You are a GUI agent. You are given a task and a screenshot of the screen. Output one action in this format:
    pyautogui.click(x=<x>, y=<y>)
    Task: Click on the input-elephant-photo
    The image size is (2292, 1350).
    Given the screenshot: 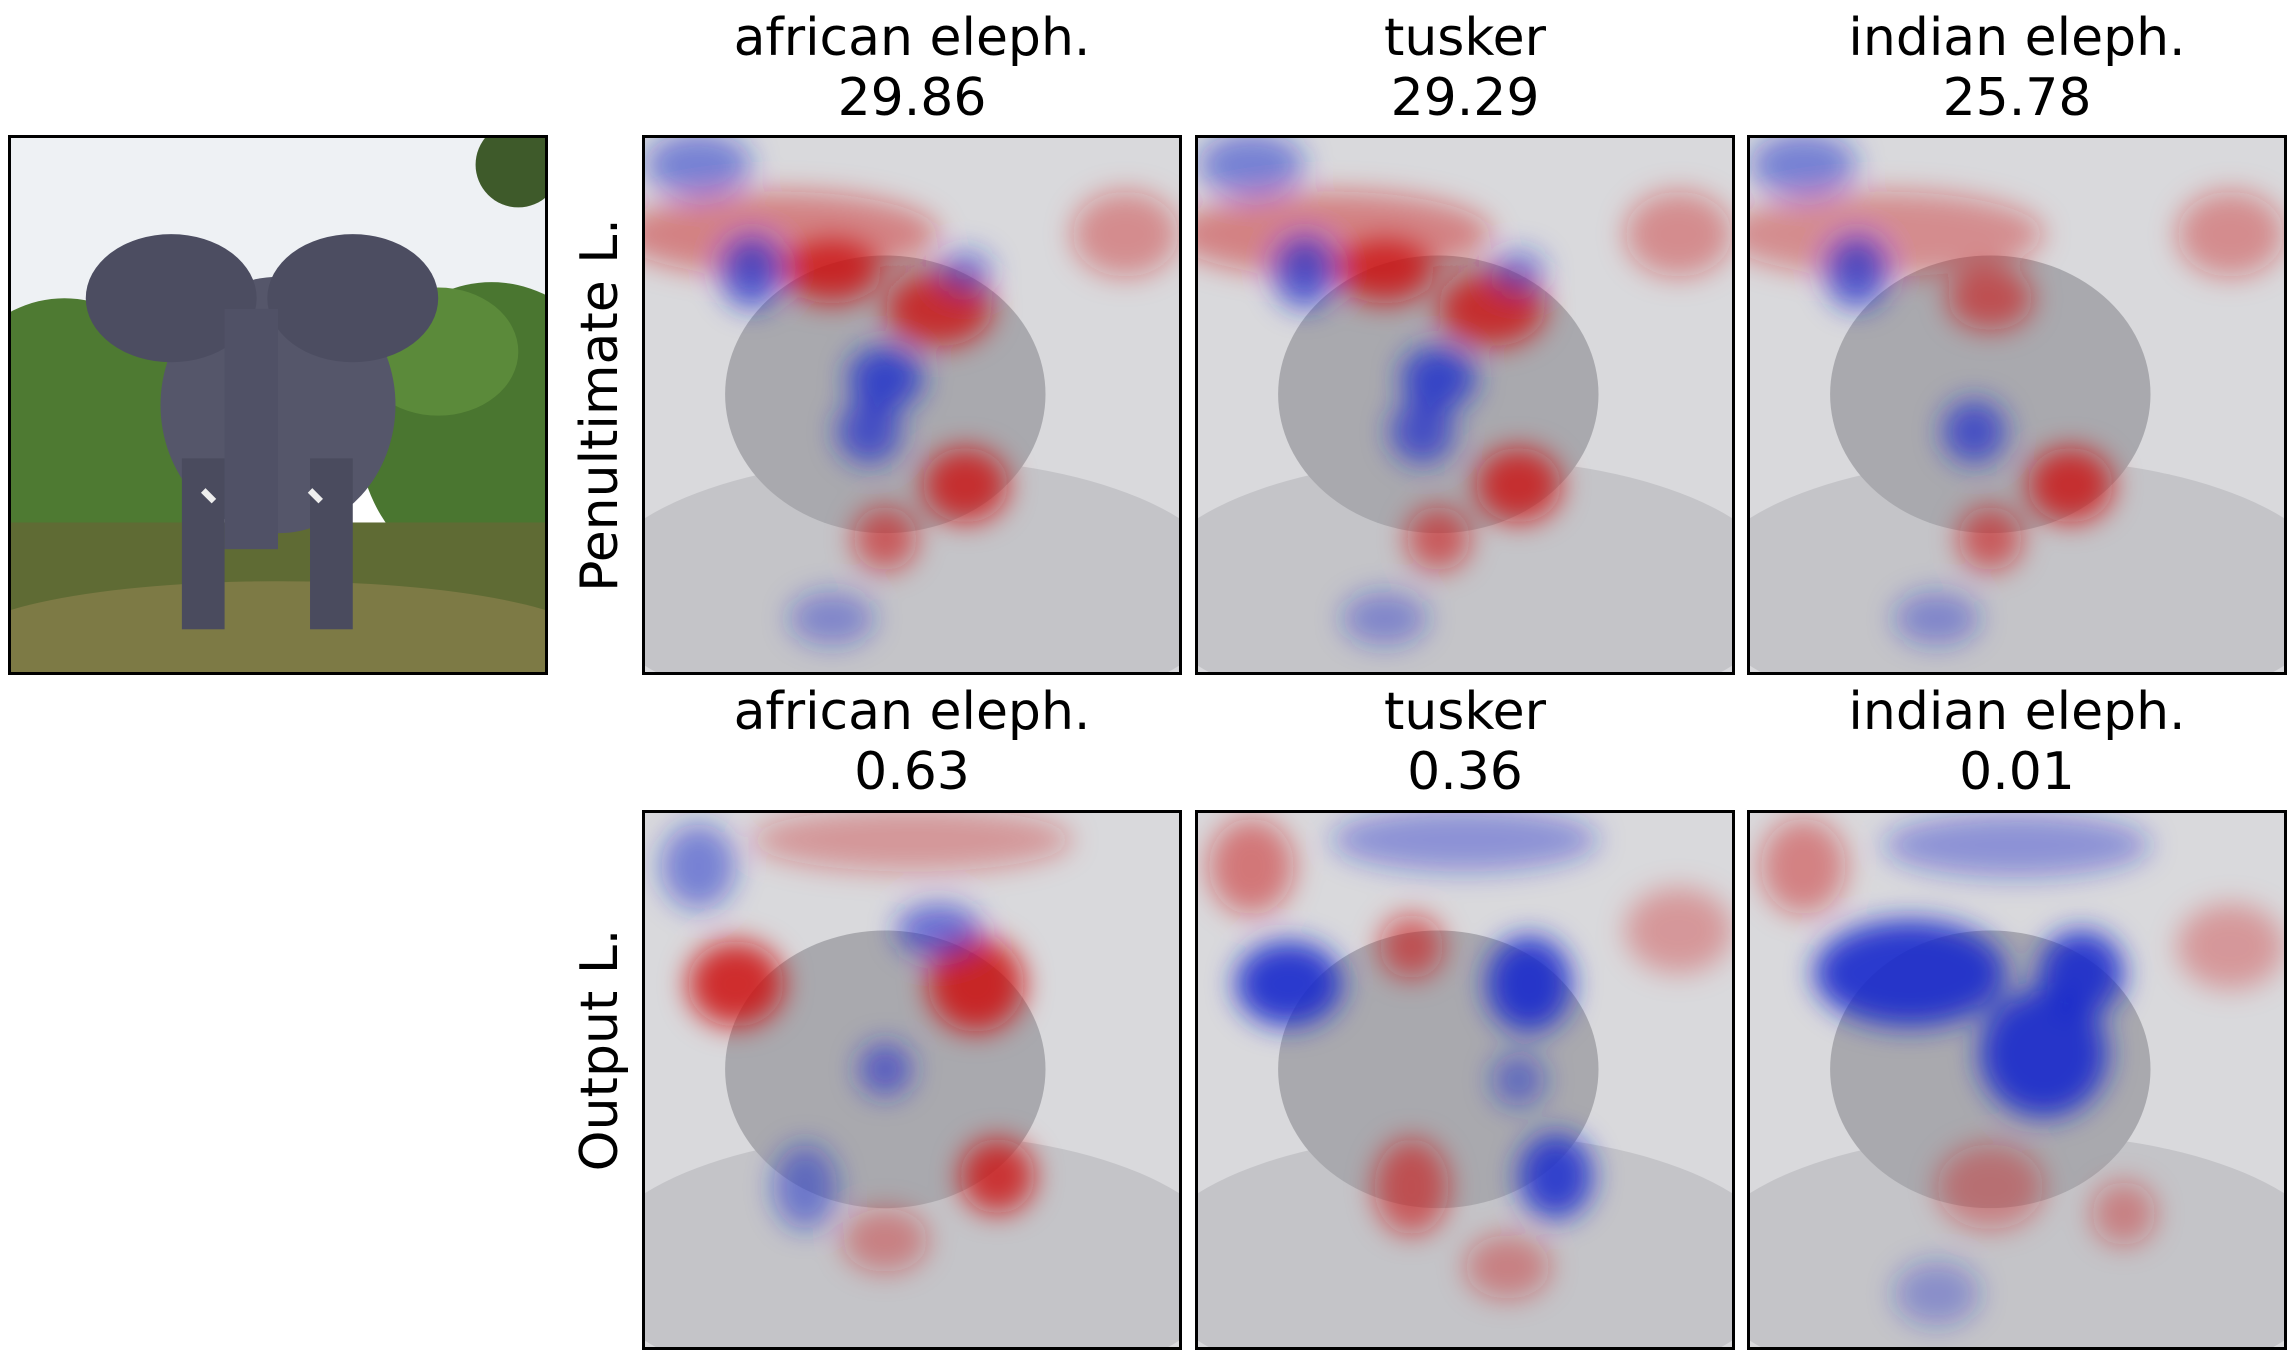 What is the action you would take?
    pyautogui.click(x=278, y=405)
    